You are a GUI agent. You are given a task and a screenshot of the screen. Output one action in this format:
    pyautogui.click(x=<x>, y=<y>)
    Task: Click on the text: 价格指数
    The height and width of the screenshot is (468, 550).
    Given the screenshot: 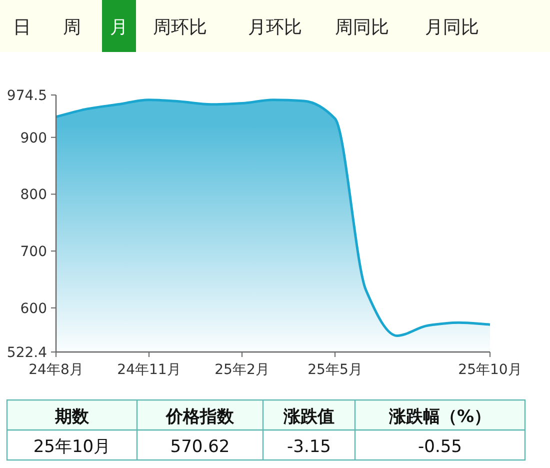 What is the action you would take?
    pyautogui.click(x=200, y=417)
    